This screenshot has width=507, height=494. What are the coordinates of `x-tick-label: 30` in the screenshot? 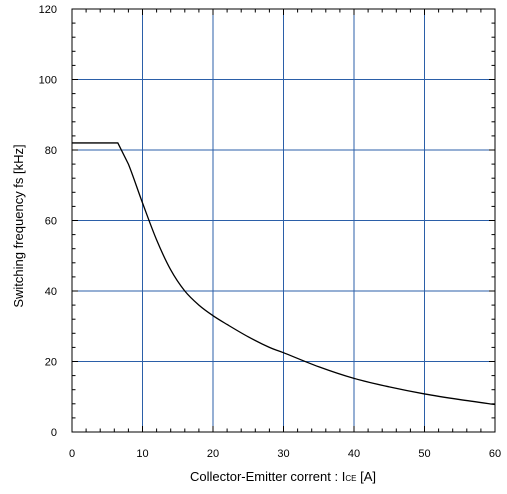 It's located at (283, 454).